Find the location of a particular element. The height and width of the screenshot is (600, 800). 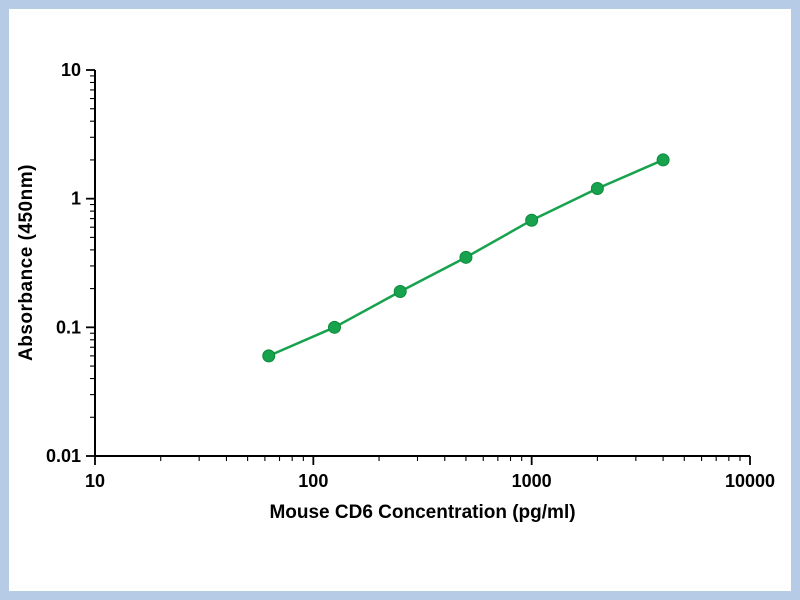

x-tick-label: 100 is located at coordinates (313, 481).